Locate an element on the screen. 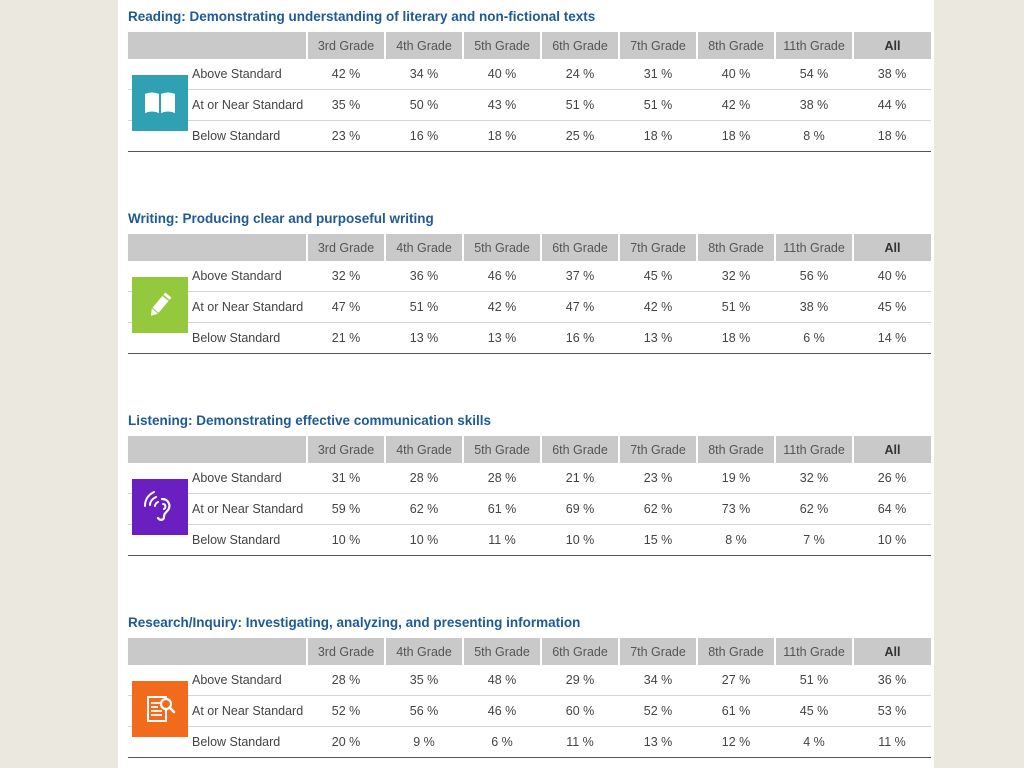 The width and height of the screenshot is (1024, 768). cell: 40 % is located at coordinates (892, 276).